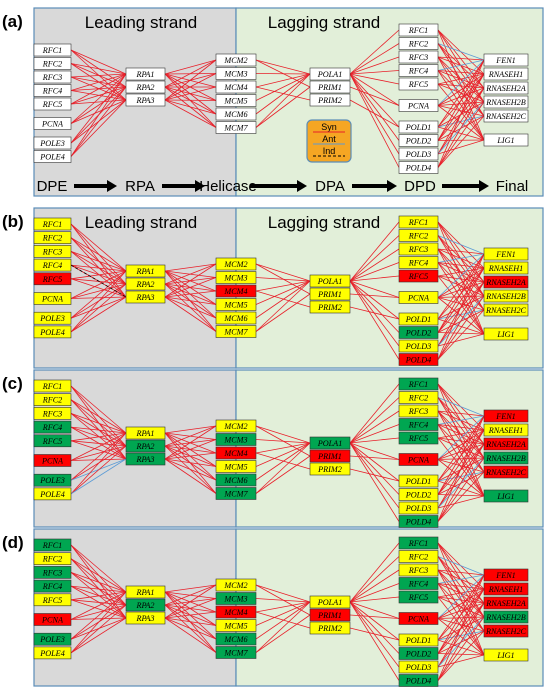 The width and height of the screenshot is (550, 691). Describe the element at coordinates (235, 585) in the screenshot. I see `gene-node-label: MCM2` at that location.